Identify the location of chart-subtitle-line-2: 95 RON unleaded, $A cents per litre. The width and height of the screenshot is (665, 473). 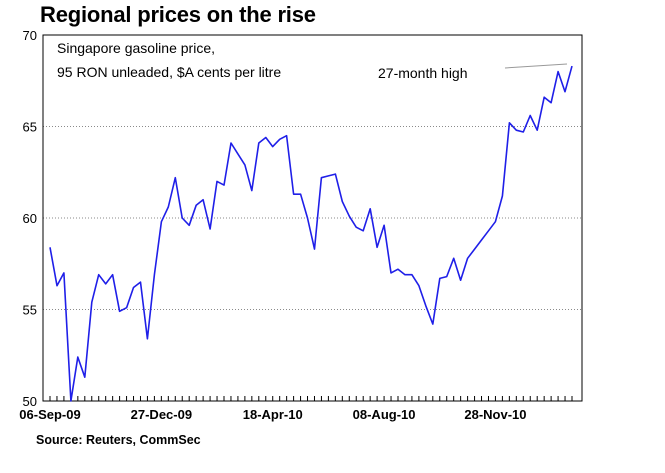
(169, 72).